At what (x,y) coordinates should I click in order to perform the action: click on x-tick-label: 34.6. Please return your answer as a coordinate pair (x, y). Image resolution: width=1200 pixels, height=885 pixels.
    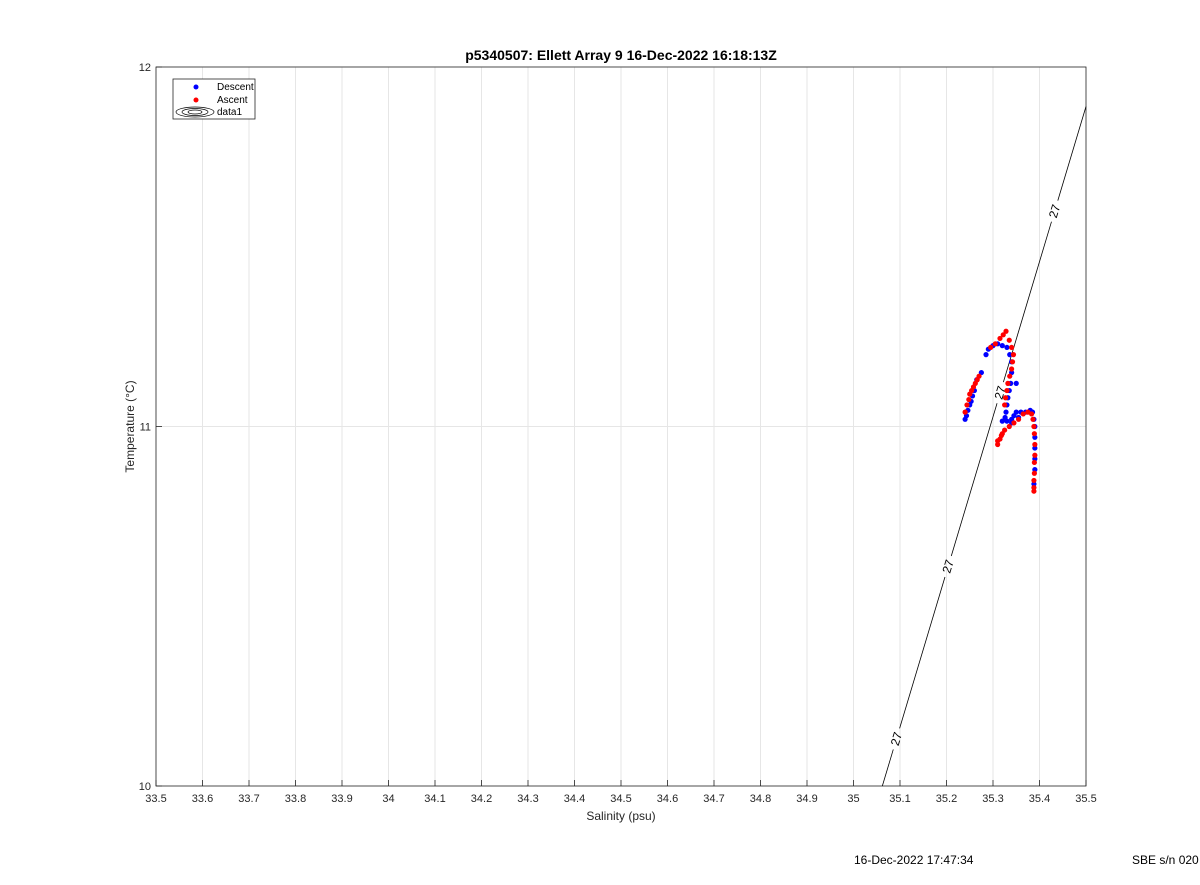
    Looking at the image, I should click on (667, 799).